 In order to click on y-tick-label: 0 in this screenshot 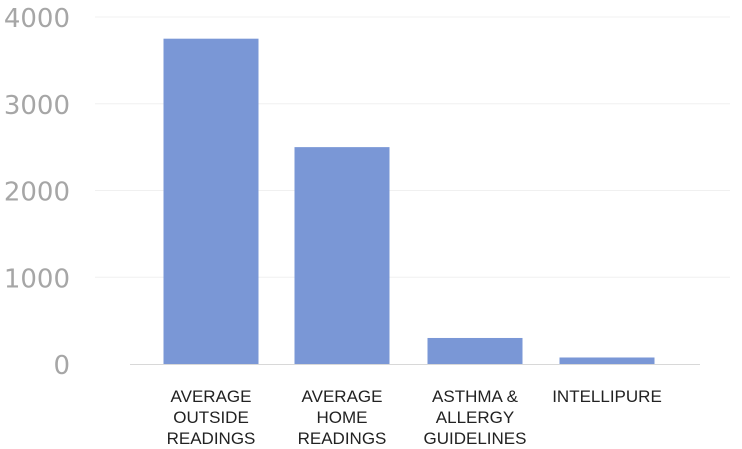, I will do `click(61, 366)`.